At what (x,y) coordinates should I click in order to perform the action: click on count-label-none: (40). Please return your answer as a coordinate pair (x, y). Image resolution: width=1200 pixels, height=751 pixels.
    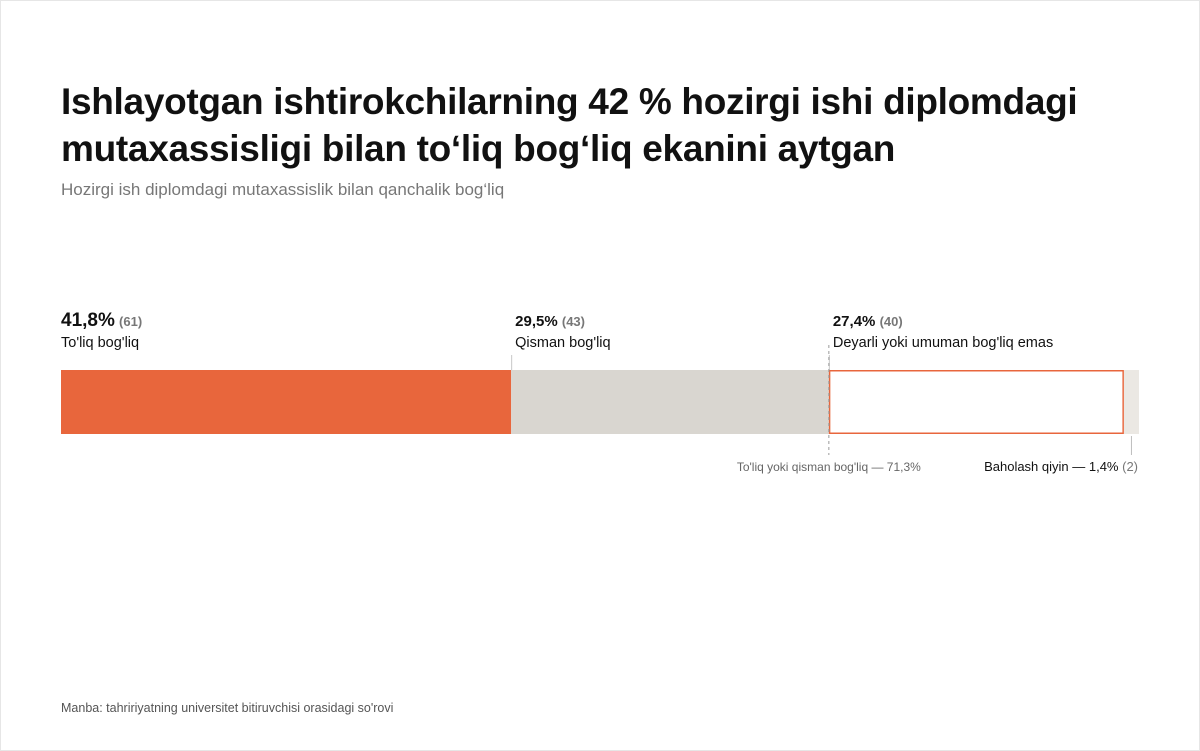
    Looking at the image, I should click on (891, 321).